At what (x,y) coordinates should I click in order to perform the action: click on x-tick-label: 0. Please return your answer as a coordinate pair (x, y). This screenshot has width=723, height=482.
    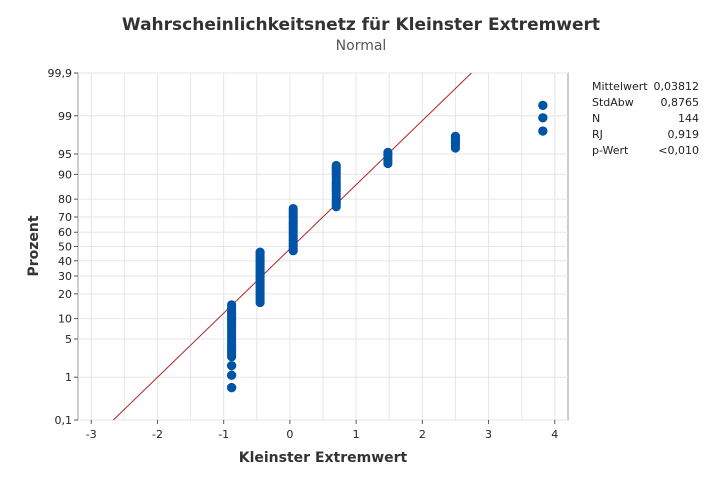
    Looking at the image, I should click on (289, 434).